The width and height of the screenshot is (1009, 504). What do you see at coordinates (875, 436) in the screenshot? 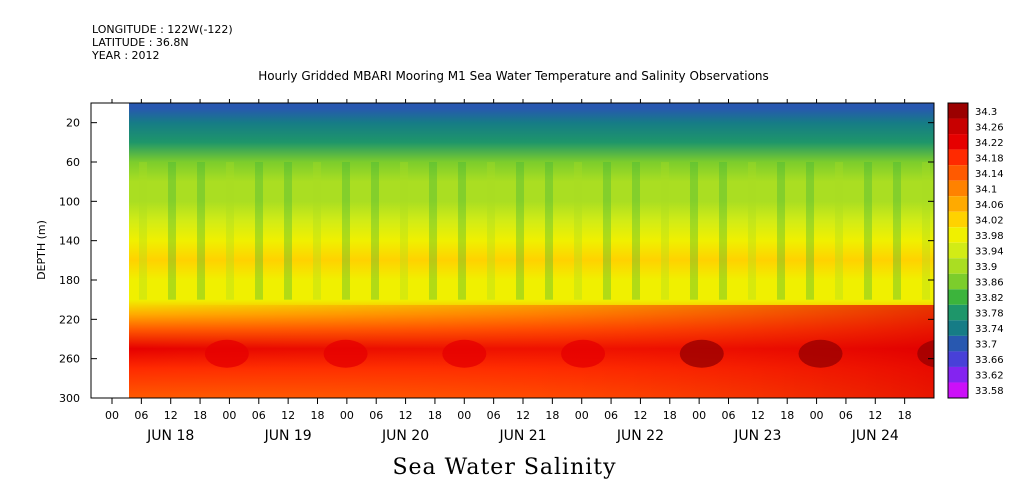
I see `x-day-label: JUN 24` at bounding box center [875, 436].